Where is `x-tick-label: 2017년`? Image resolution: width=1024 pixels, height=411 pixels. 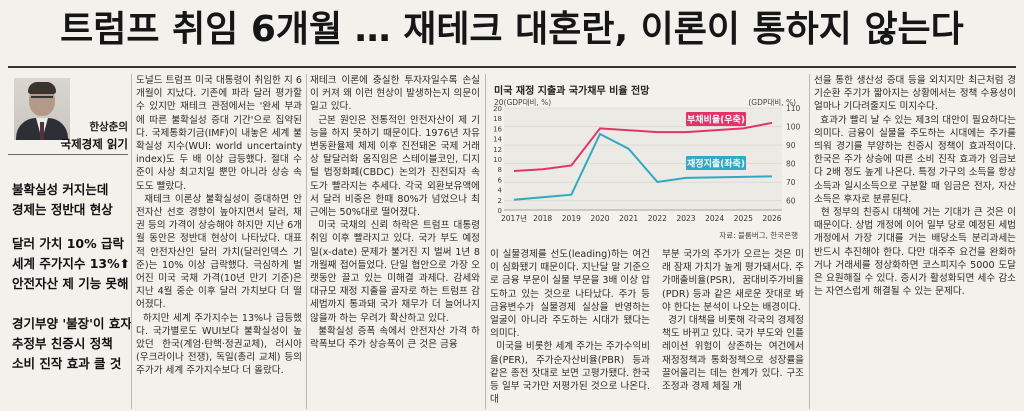 x-tick-label: 2017년 is located at coordinates (514, 218).